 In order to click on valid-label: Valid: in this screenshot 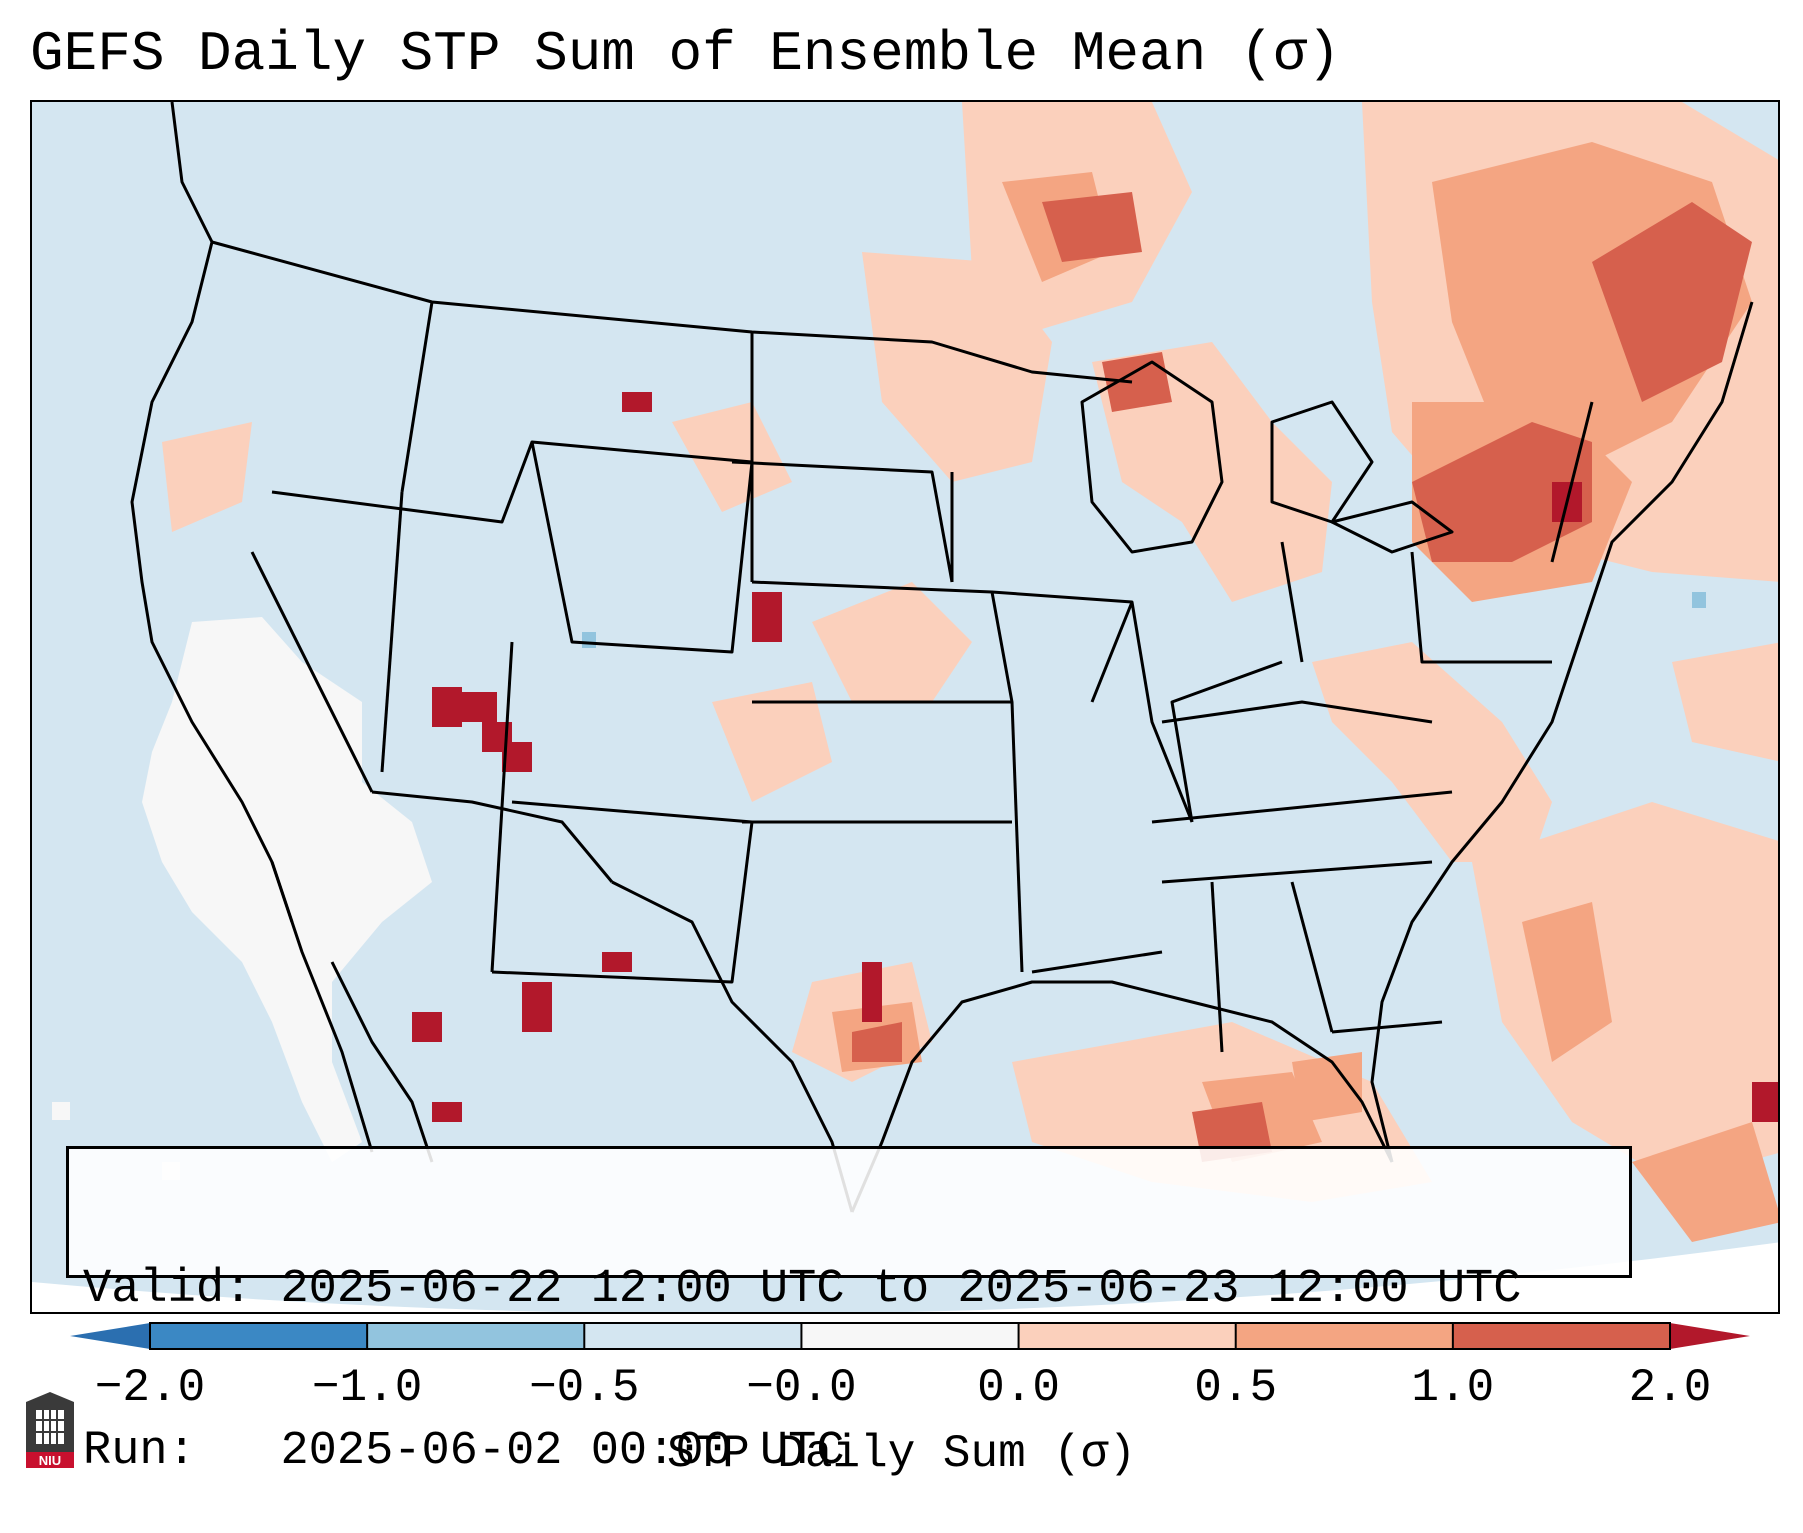, I will do `click(168, 1289)`.